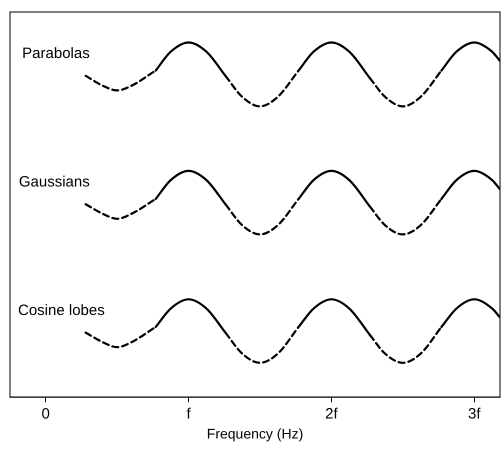 Image resolution: width=501 pixels, height=449 pixels. Describe the element at coordinates (56, 53) in the screenshot. I see `series-label: Parabolas` at that location.